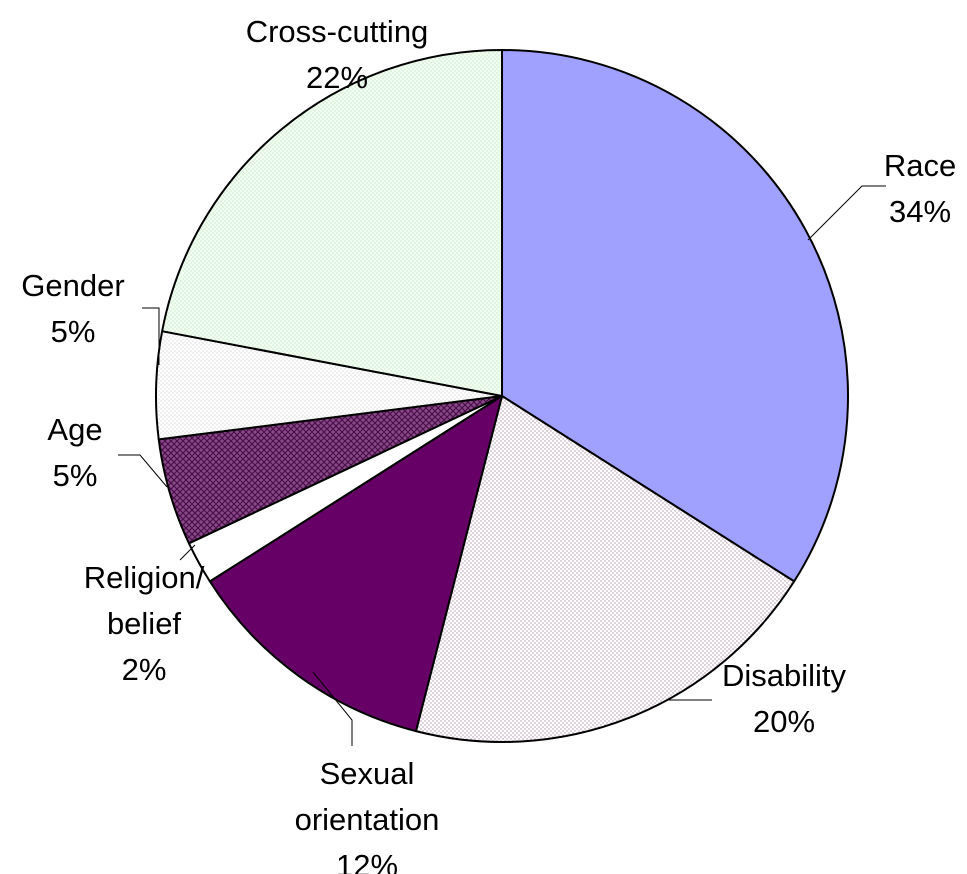 This screenshot has height=874, width=967. What do you see at coordinates (72, 308) in the screenshot?
I see `slice-label: Gender 5%` at bounding box center [72, 308].